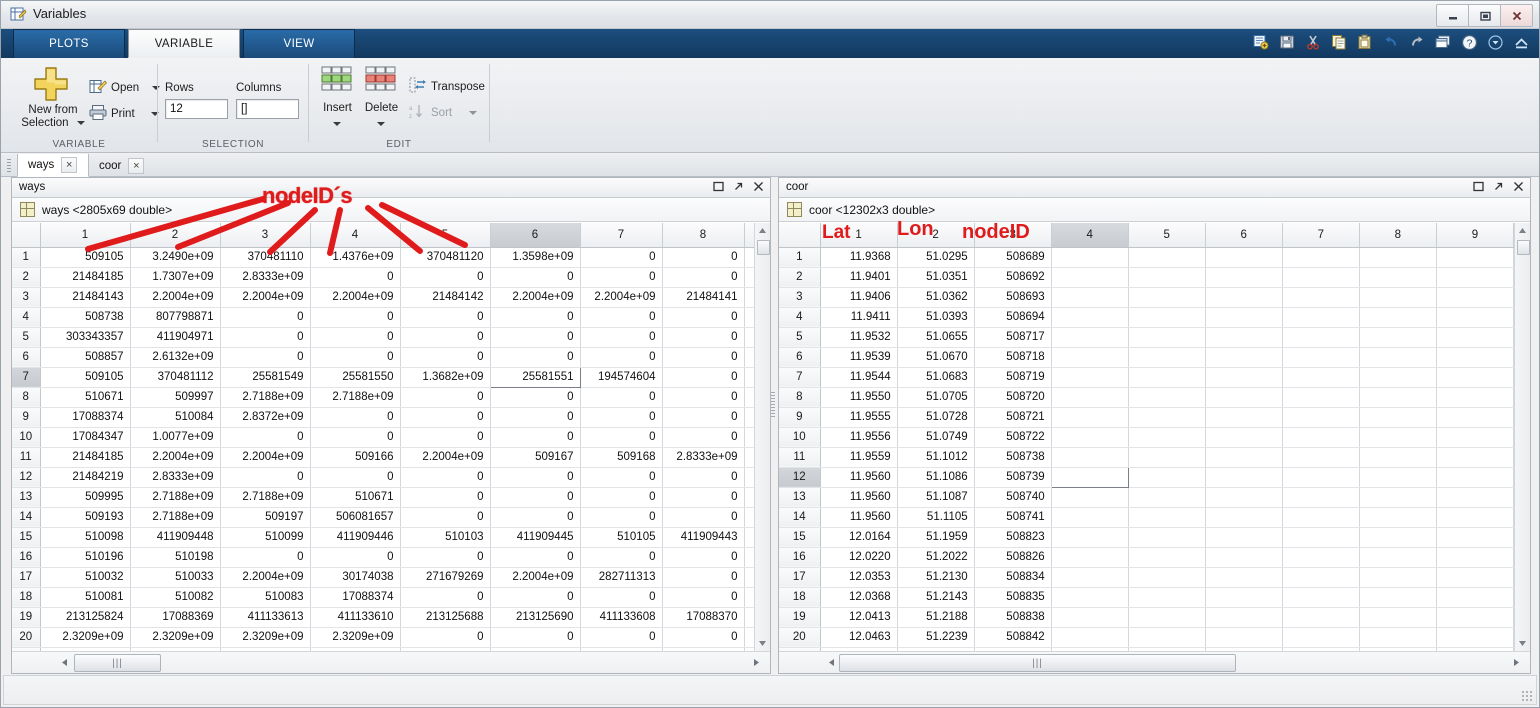 The image size is (1540, 708). I want to click on row-header-1: 1, so click(26, 257).